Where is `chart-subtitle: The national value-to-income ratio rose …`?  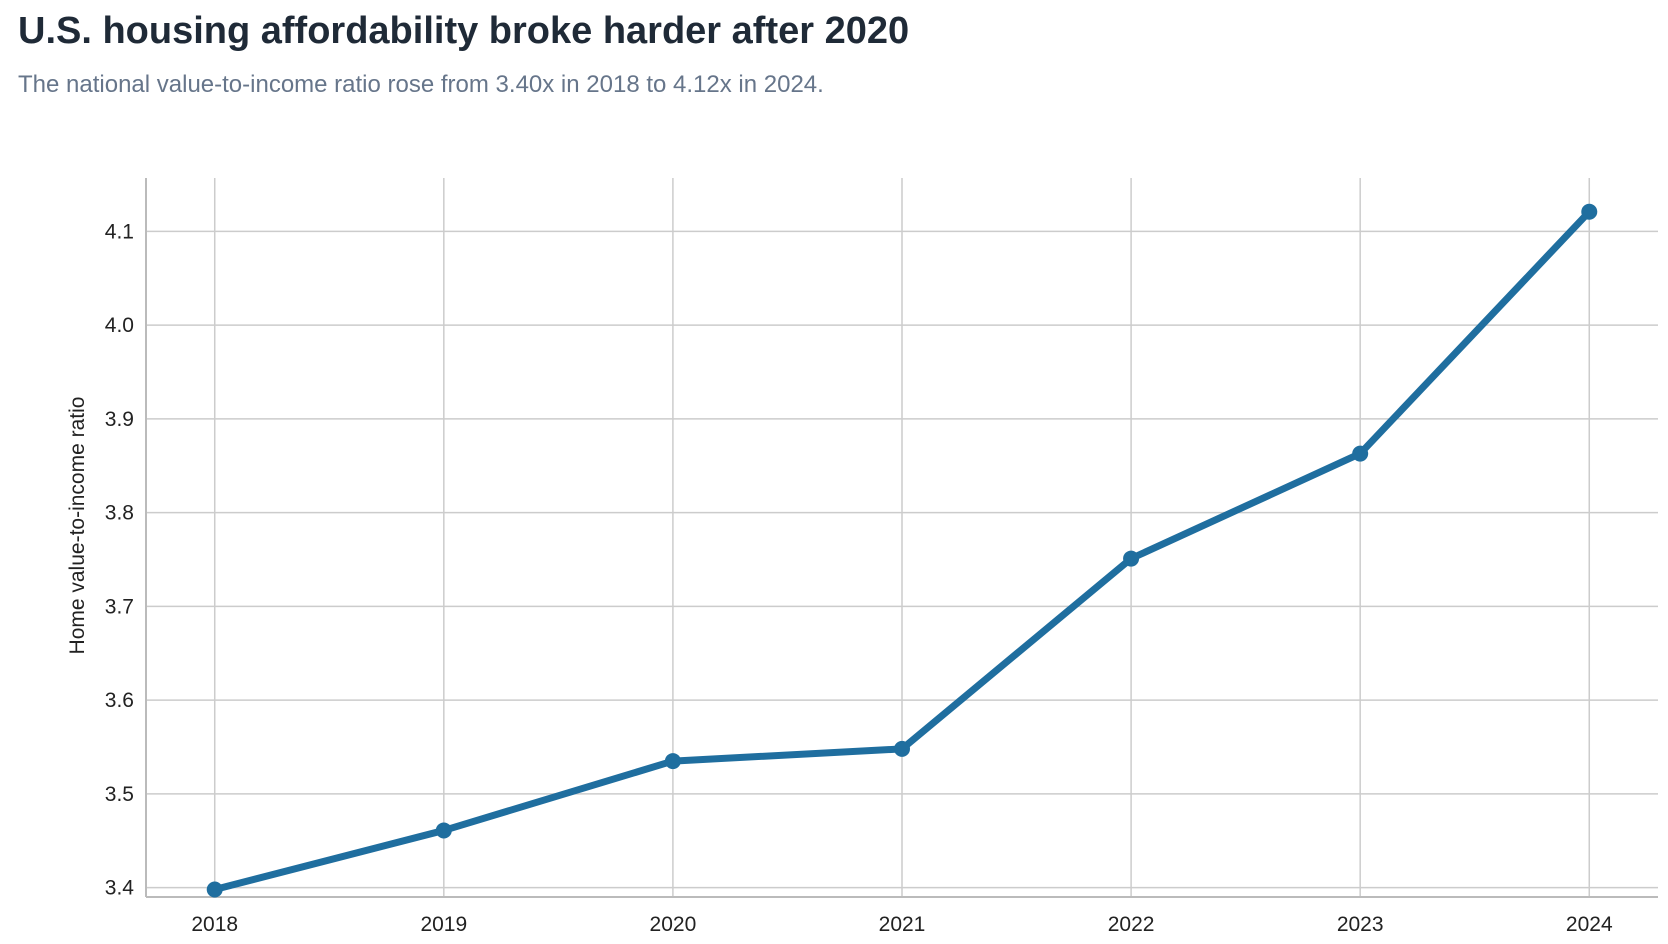
chart-subtitle: The national value-to-income ratio rose … is located at coordinates (421, 84).